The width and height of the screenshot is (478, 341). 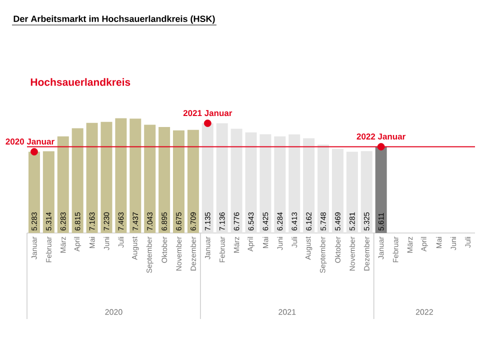 What do you see at coordinates (80, 82) in the screenshot?
I see `chart-subtitle: Hochsauerlandkreis` at bounding box center [80, 82].